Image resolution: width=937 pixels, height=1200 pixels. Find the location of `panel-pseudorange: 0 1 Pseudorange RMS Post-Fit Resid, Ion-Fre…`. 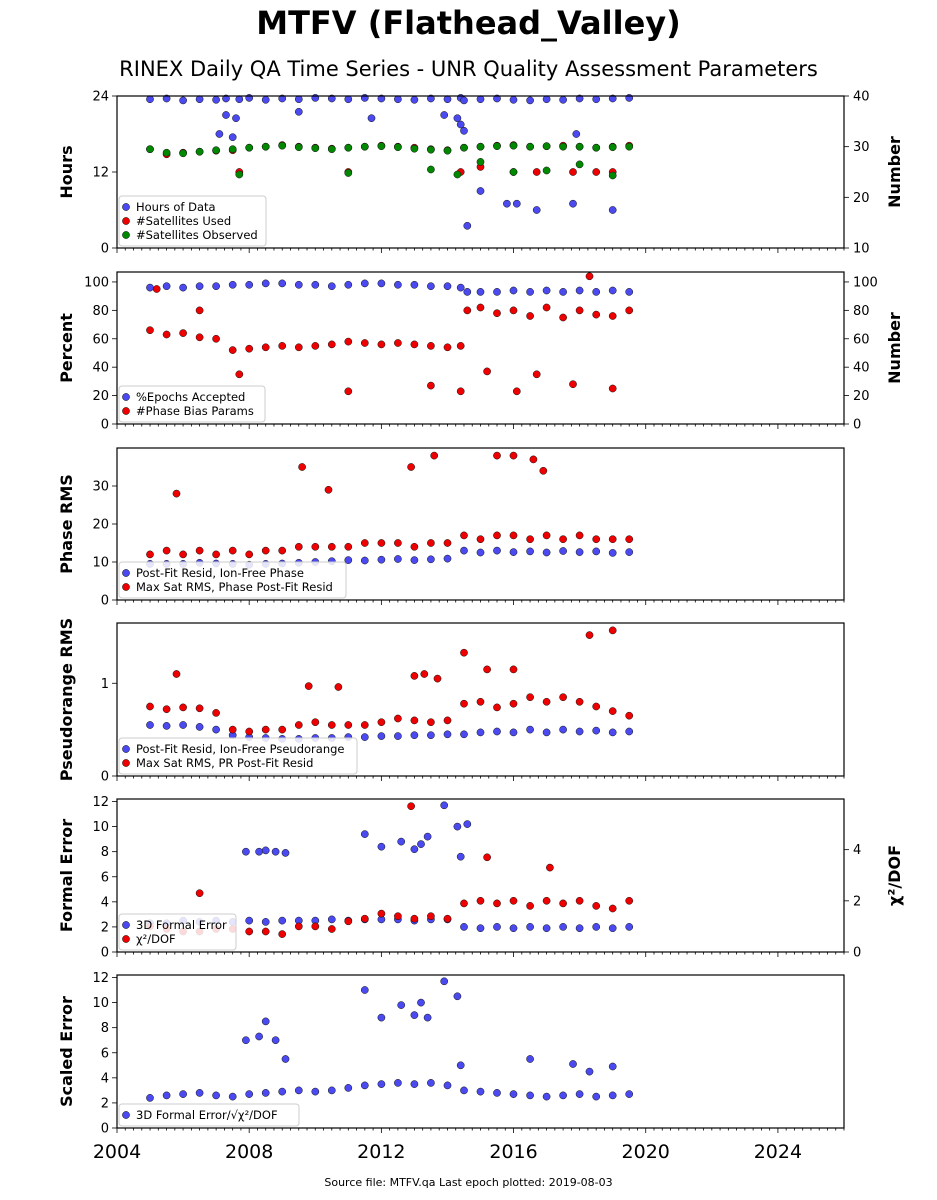

panel-pseudorange: 0 1 Pseudorange RMS Post-Fit Resid, Ion-Fre… is located at coordinates (451, 701).